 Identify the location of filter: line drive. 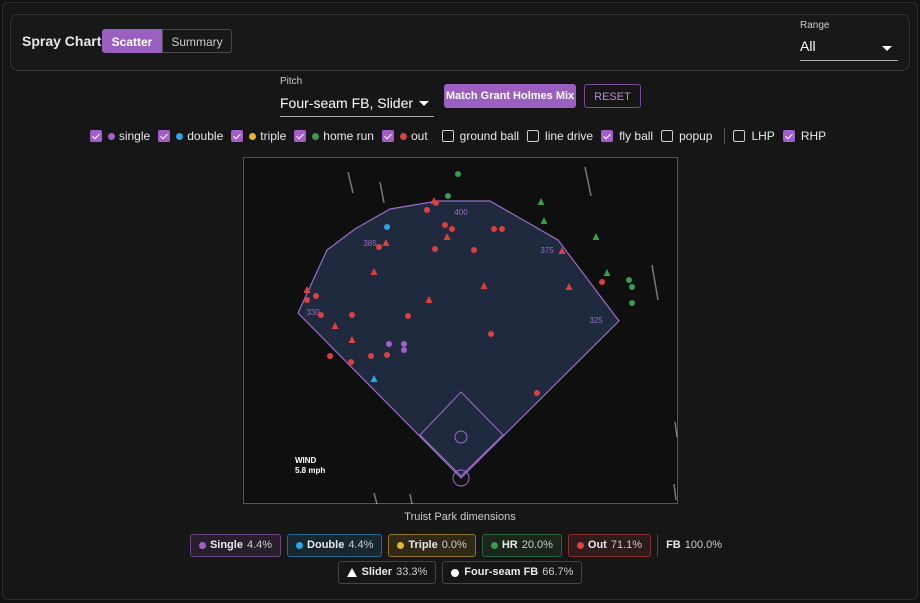
(560, 136).